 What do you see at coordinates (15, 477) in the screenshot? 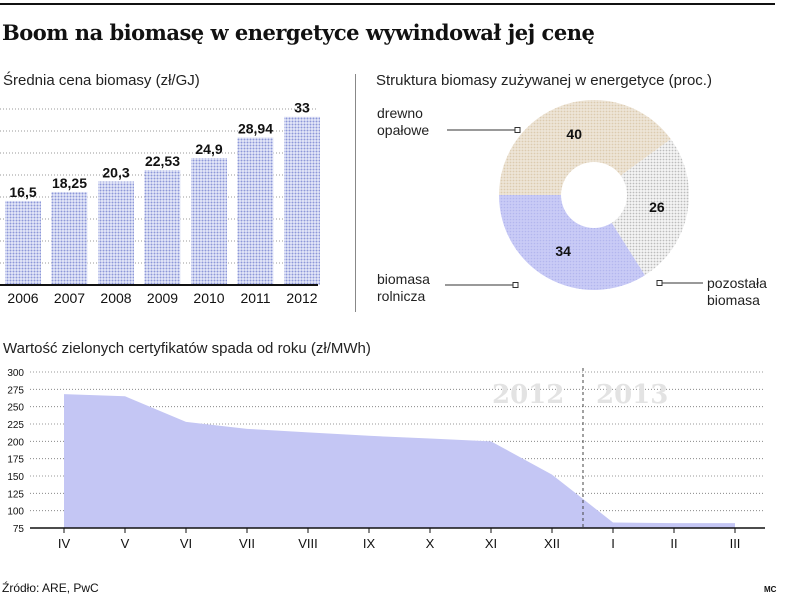
I see `area-y-tick: 150` at bounding box center [15, 477].